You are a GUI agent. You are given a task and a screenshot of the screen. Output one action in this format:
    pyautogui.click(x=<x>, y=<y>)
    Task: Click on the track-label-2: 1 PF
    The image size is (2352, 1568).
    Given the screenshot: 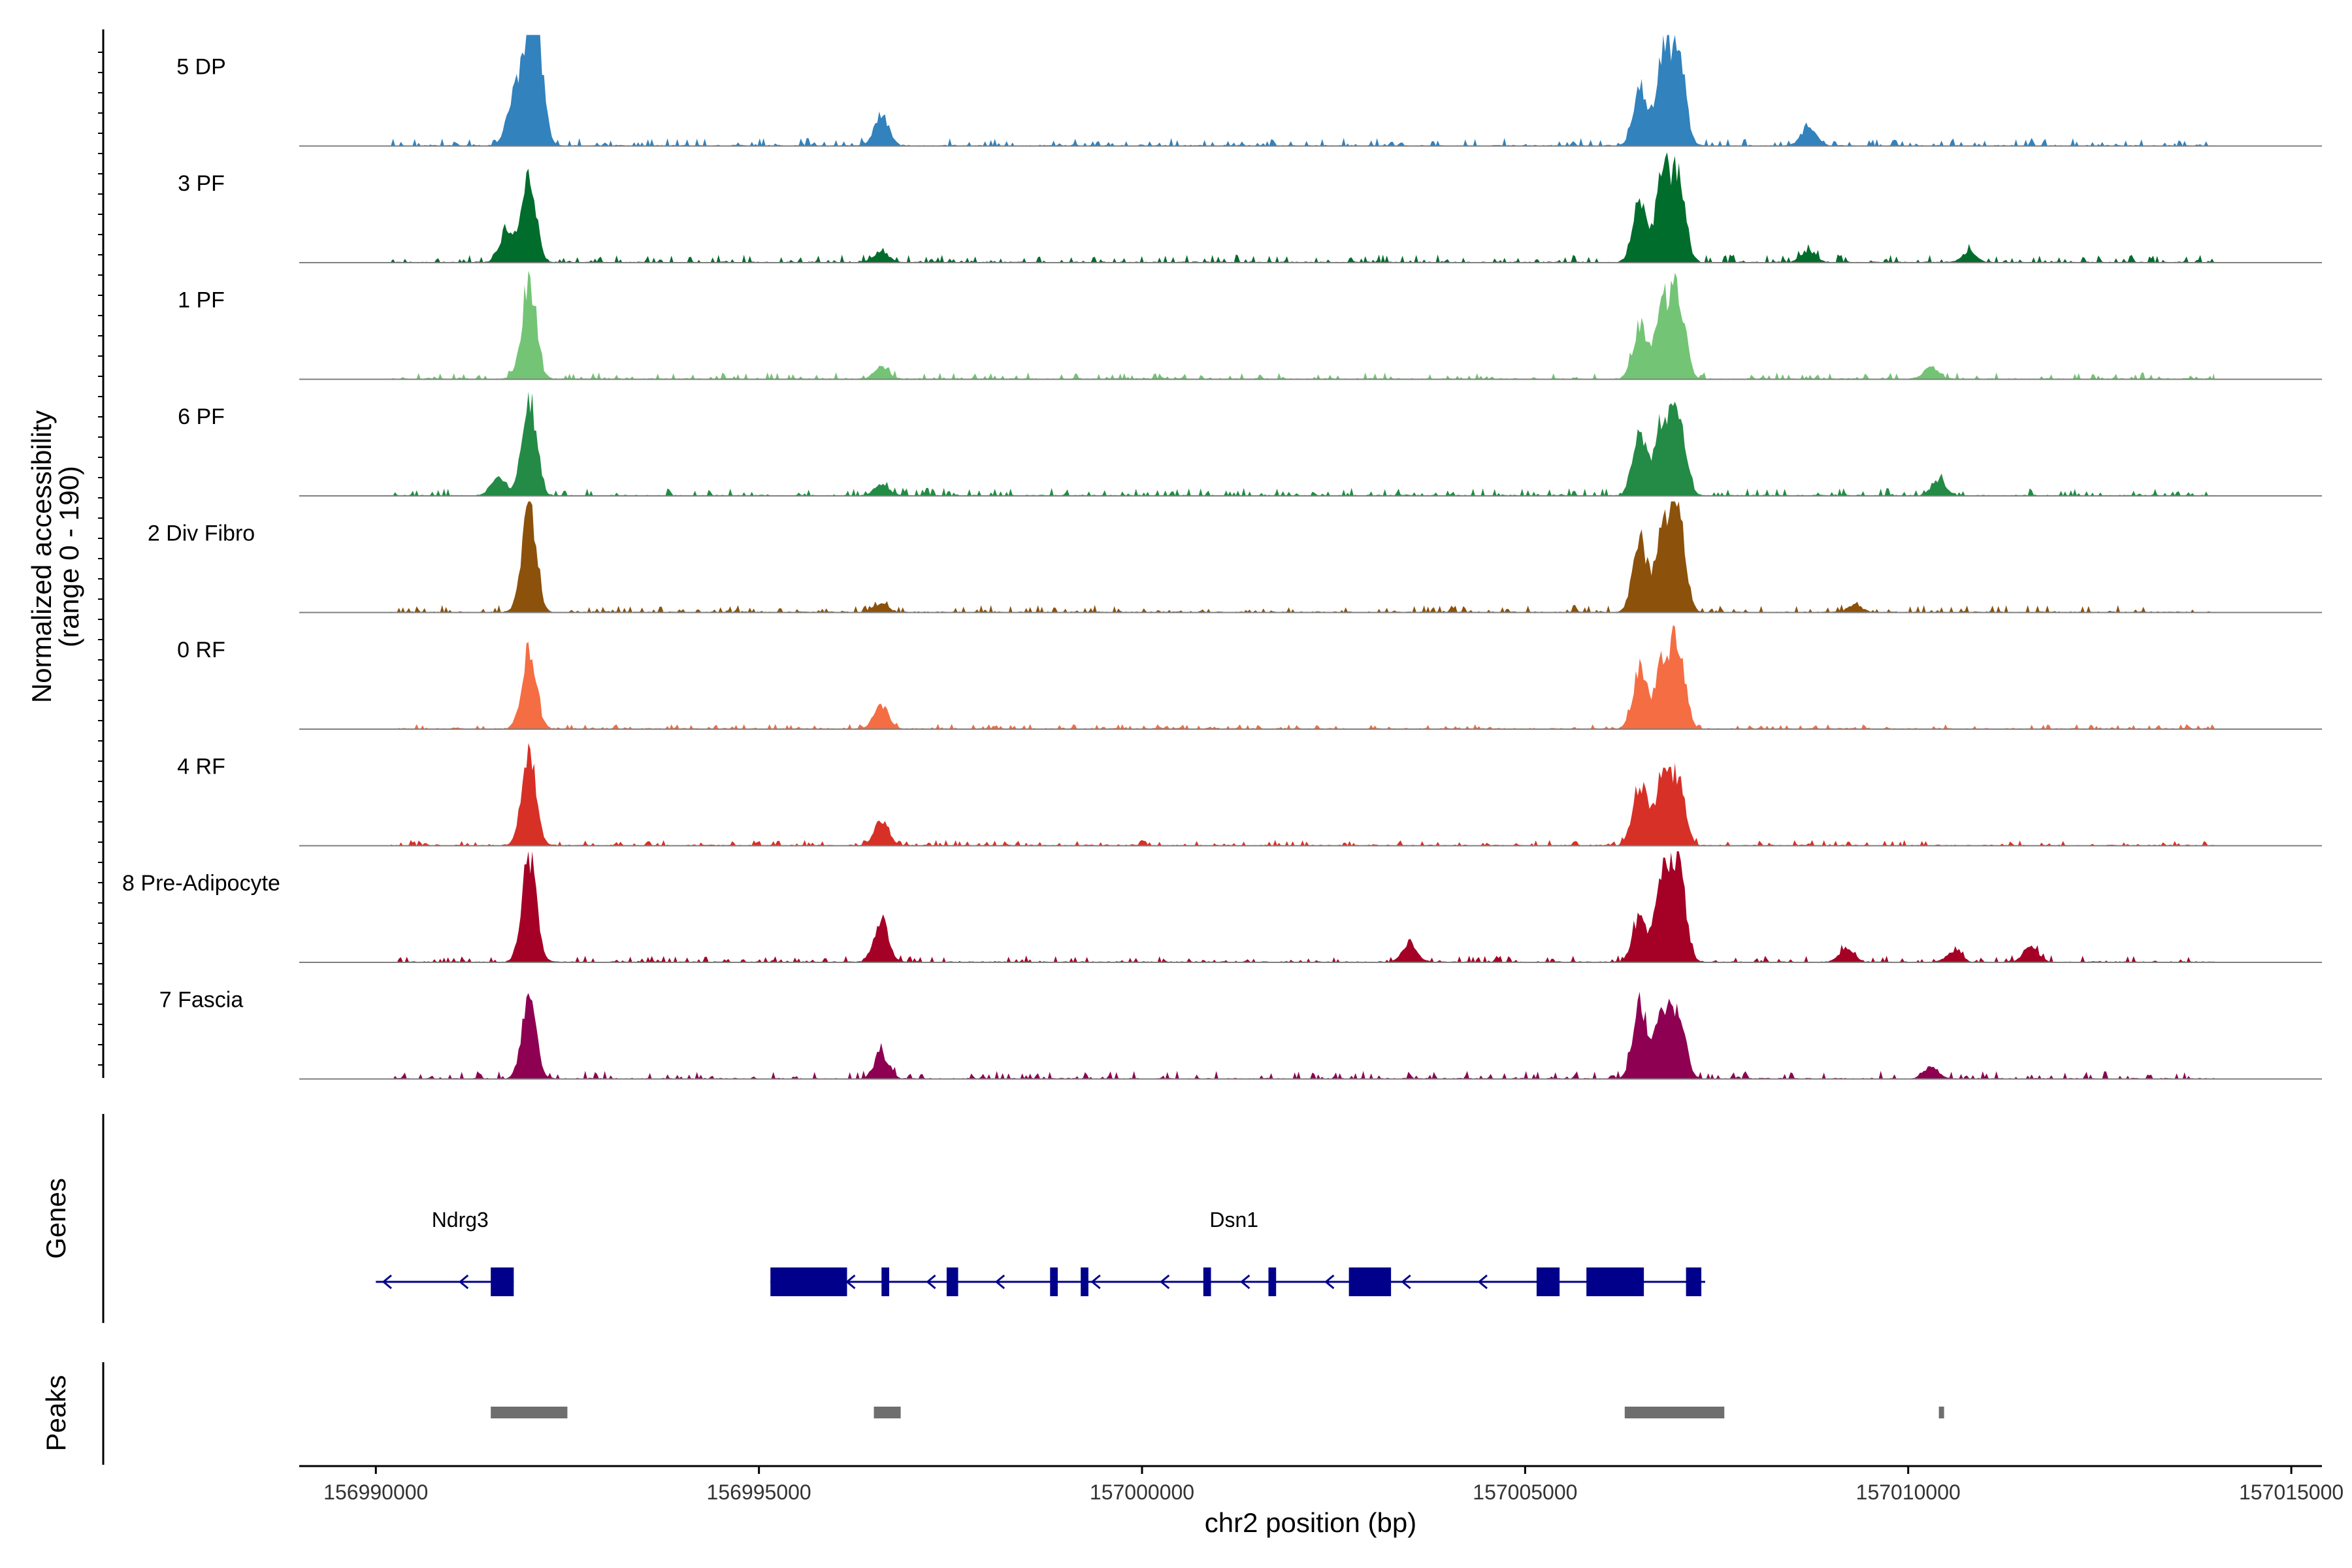 What is the action you would take?
    pyautogui.click(x=201, y=300)
    